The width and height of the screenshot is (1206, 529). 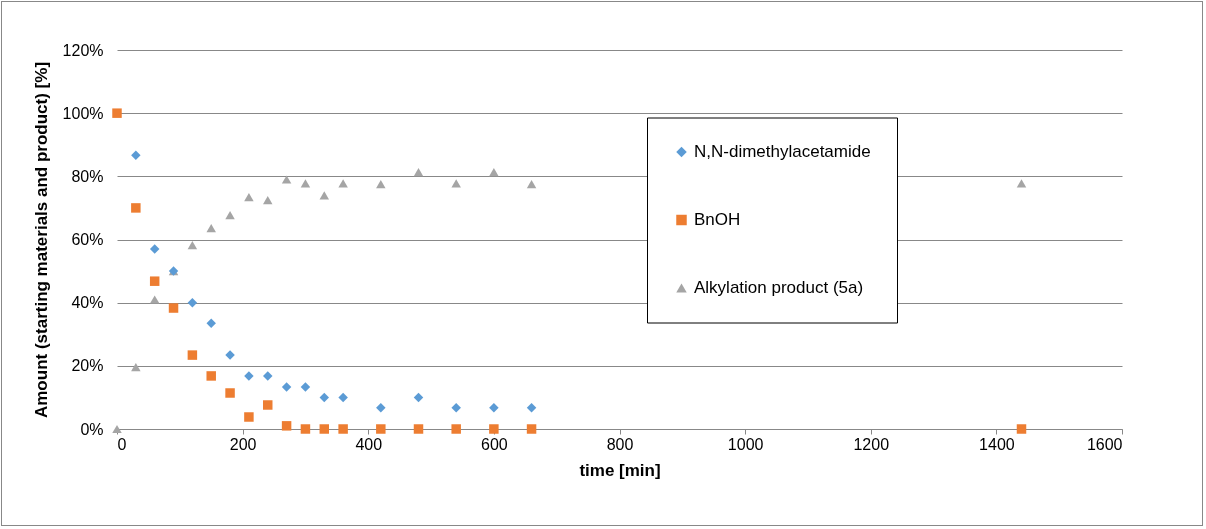 I want to click on y-tick-label: 20%, so click(x=87, y=366).